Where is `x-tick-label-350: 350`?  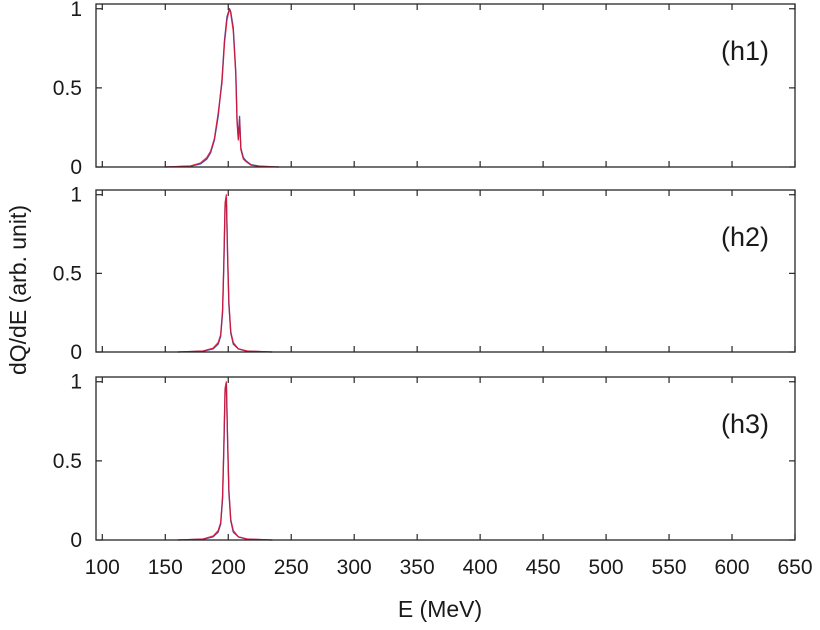 x-tick-label-350: 350 is located at coordinates (417, 567).